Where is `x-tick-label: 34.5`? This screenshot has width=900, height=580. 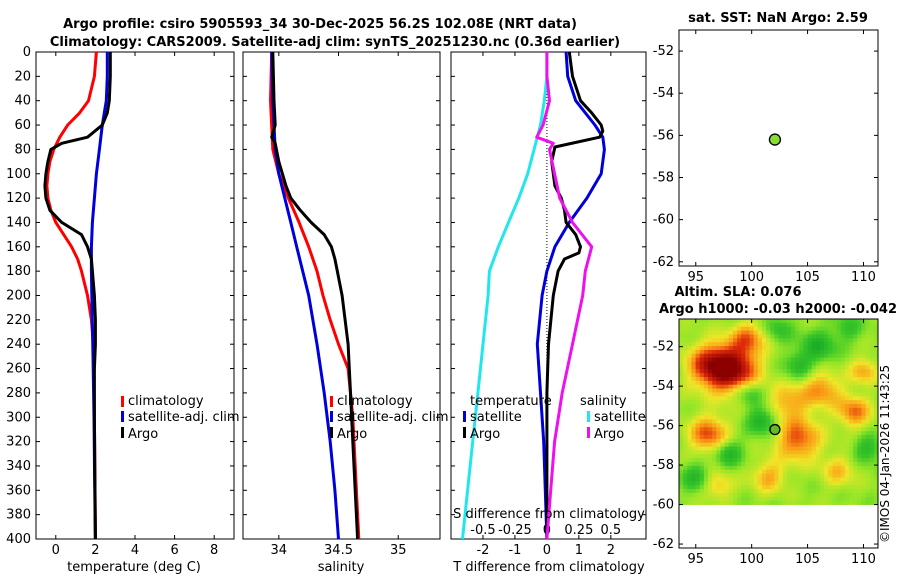 x-tick-label: 34.5 is located at coordinates (338, 550).